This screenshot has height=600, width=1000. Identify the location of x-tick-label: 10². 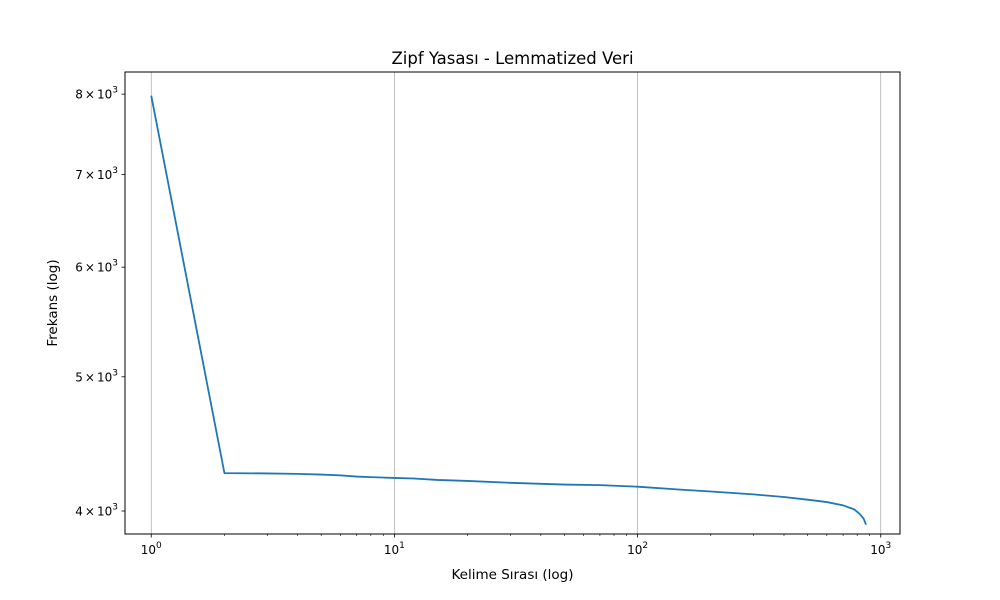
(637, 549).